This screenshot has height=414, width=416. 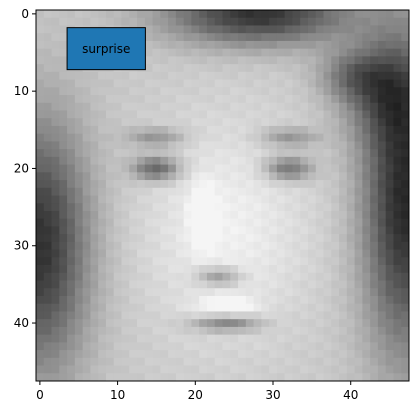 What do you see at coordinates (25, 14) in the screenshot?
I see `y-tick-label: 0` at bounding box center [25, 14].